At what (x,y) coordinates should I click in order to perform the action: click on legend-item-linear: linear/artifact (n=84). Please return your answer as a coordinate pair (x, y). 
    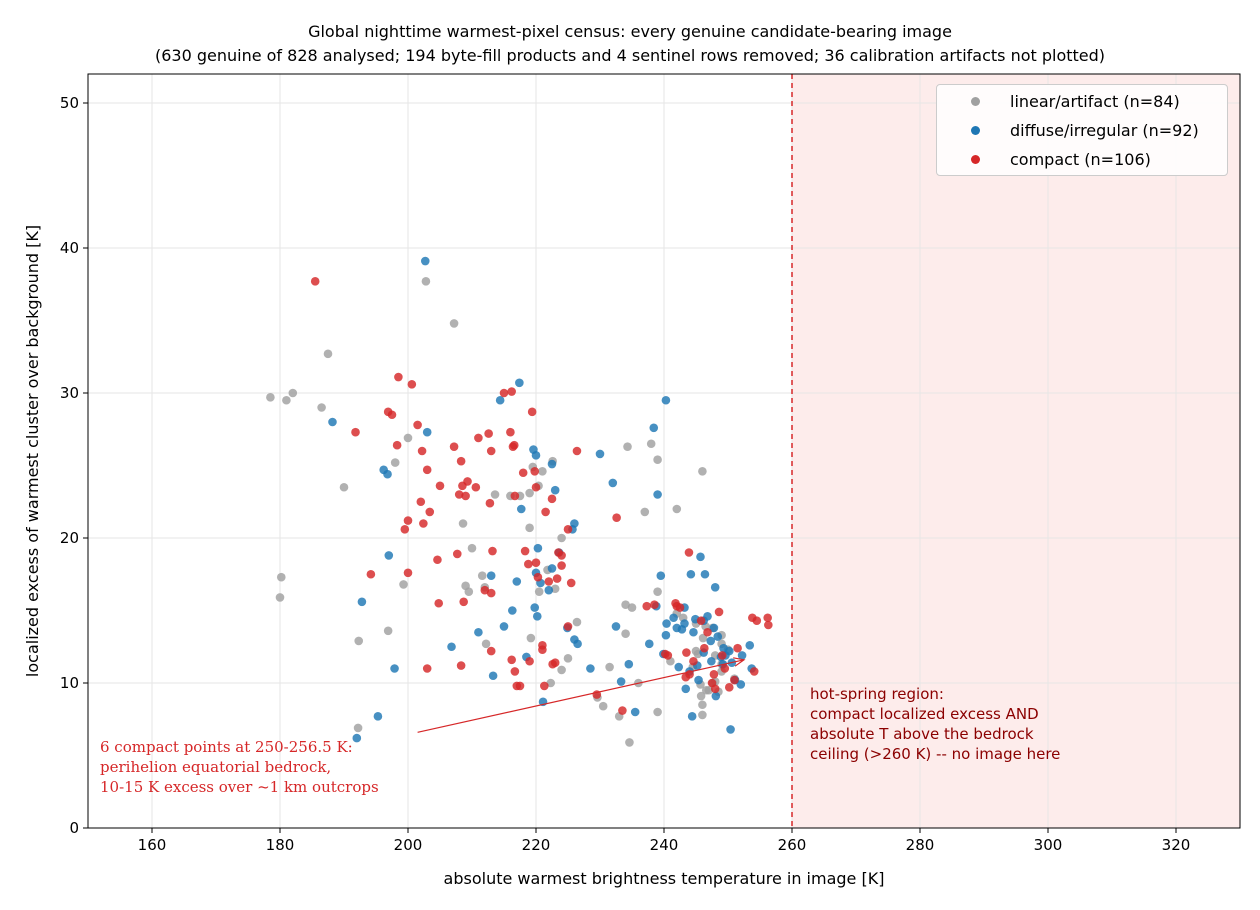
    Looking at the image, I should click on (1065, 101).